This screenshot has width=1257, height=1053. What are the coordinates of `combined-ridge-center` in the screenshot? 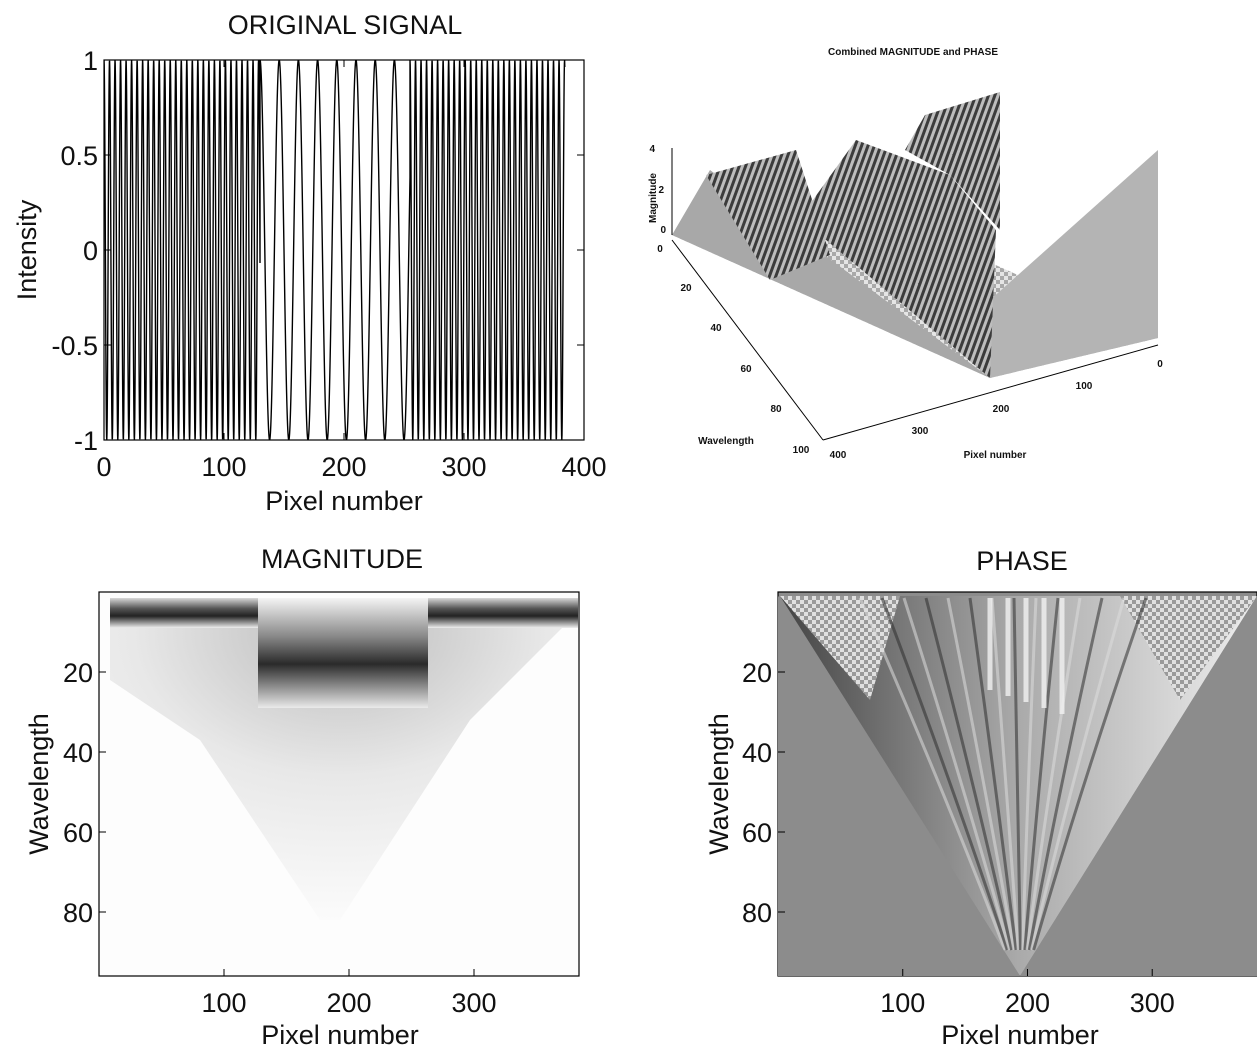 It's located at (898, 259).